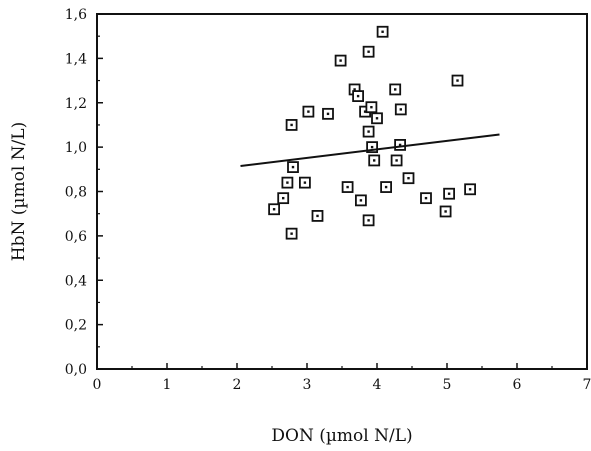 The image size is (591, 451). What do you see at coordinates (377, 385) in the screenshot?
I see `x-tick-label: 4` at bounding box center [377, 385].